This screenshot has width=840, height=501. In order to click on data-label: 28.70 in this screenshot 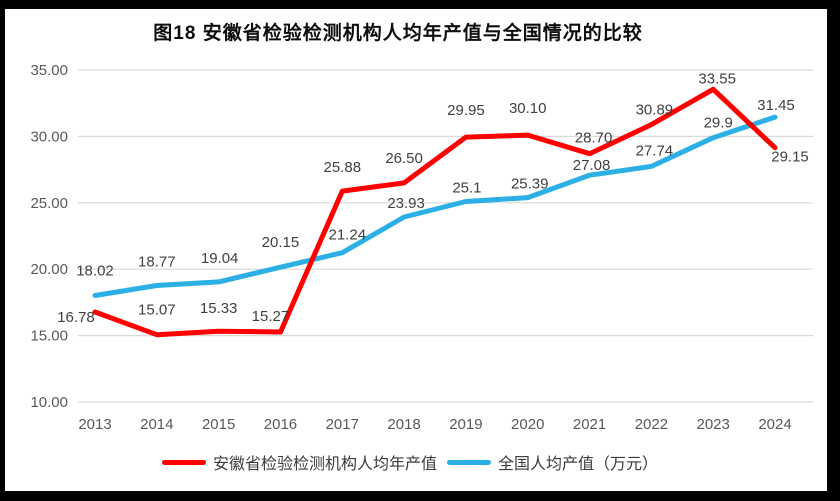, I will do `click(594, 138)`.